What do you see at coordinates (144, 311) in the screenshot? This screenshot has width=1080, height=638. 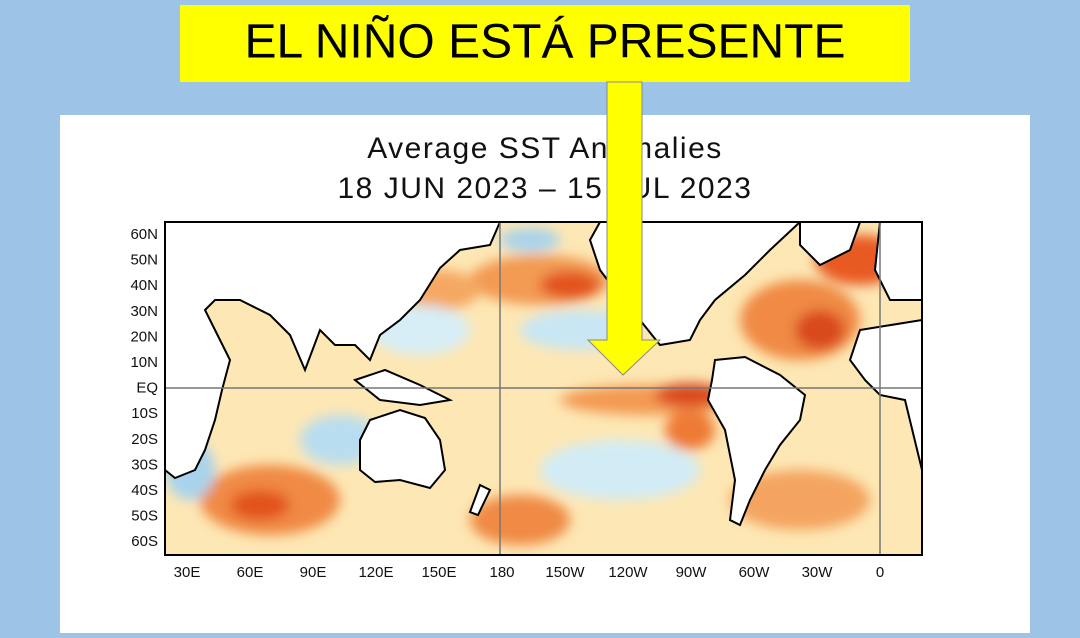 I see `lat-label: 30N` at bounding box center [144, 311].